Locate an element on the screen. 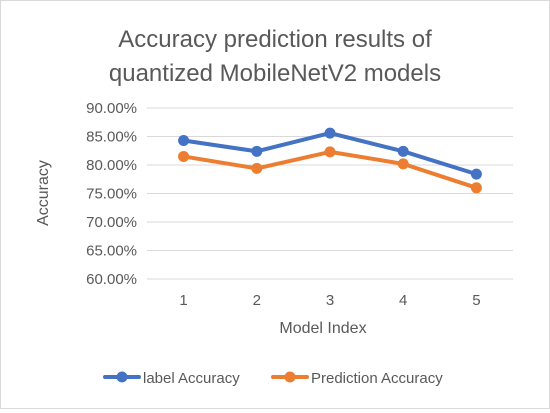  legend: label Accuracy Prediction Accuracy is located at coordinates (273, 378).